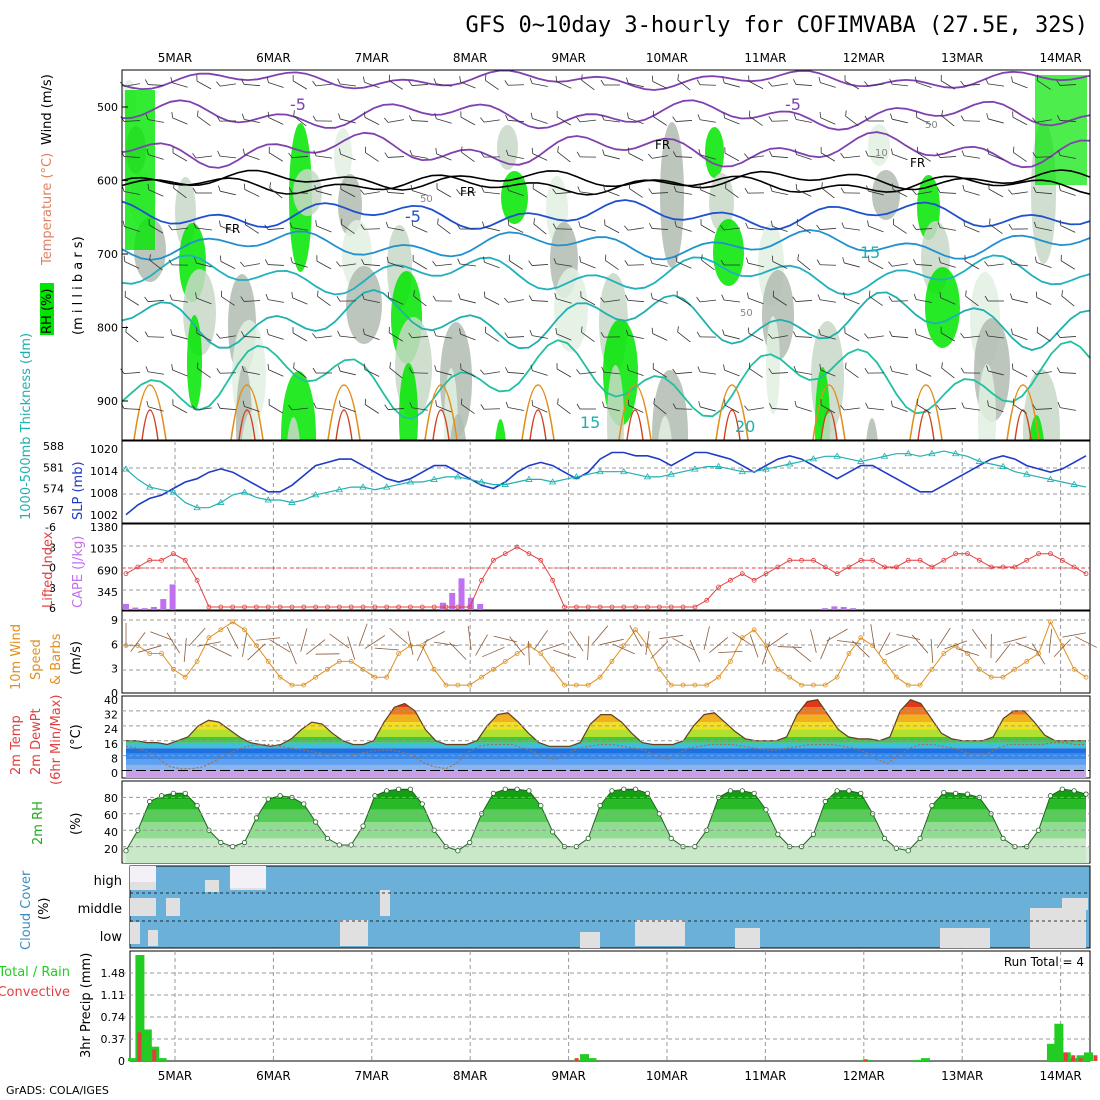 The width and height of the screenshot is (1100, 1100). I want to click on tick-label: 1020, so click(104, 449).